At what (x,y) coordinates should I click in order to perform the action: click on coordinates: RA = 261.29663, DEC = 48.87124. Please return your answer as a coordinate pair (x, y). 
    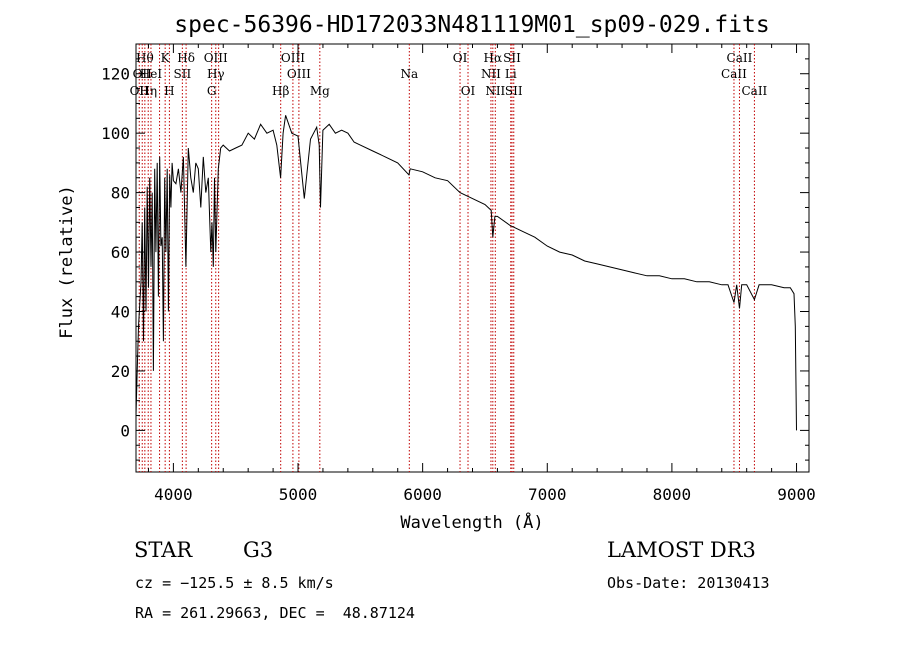
    Looking at the image, I should click on (275, 613).